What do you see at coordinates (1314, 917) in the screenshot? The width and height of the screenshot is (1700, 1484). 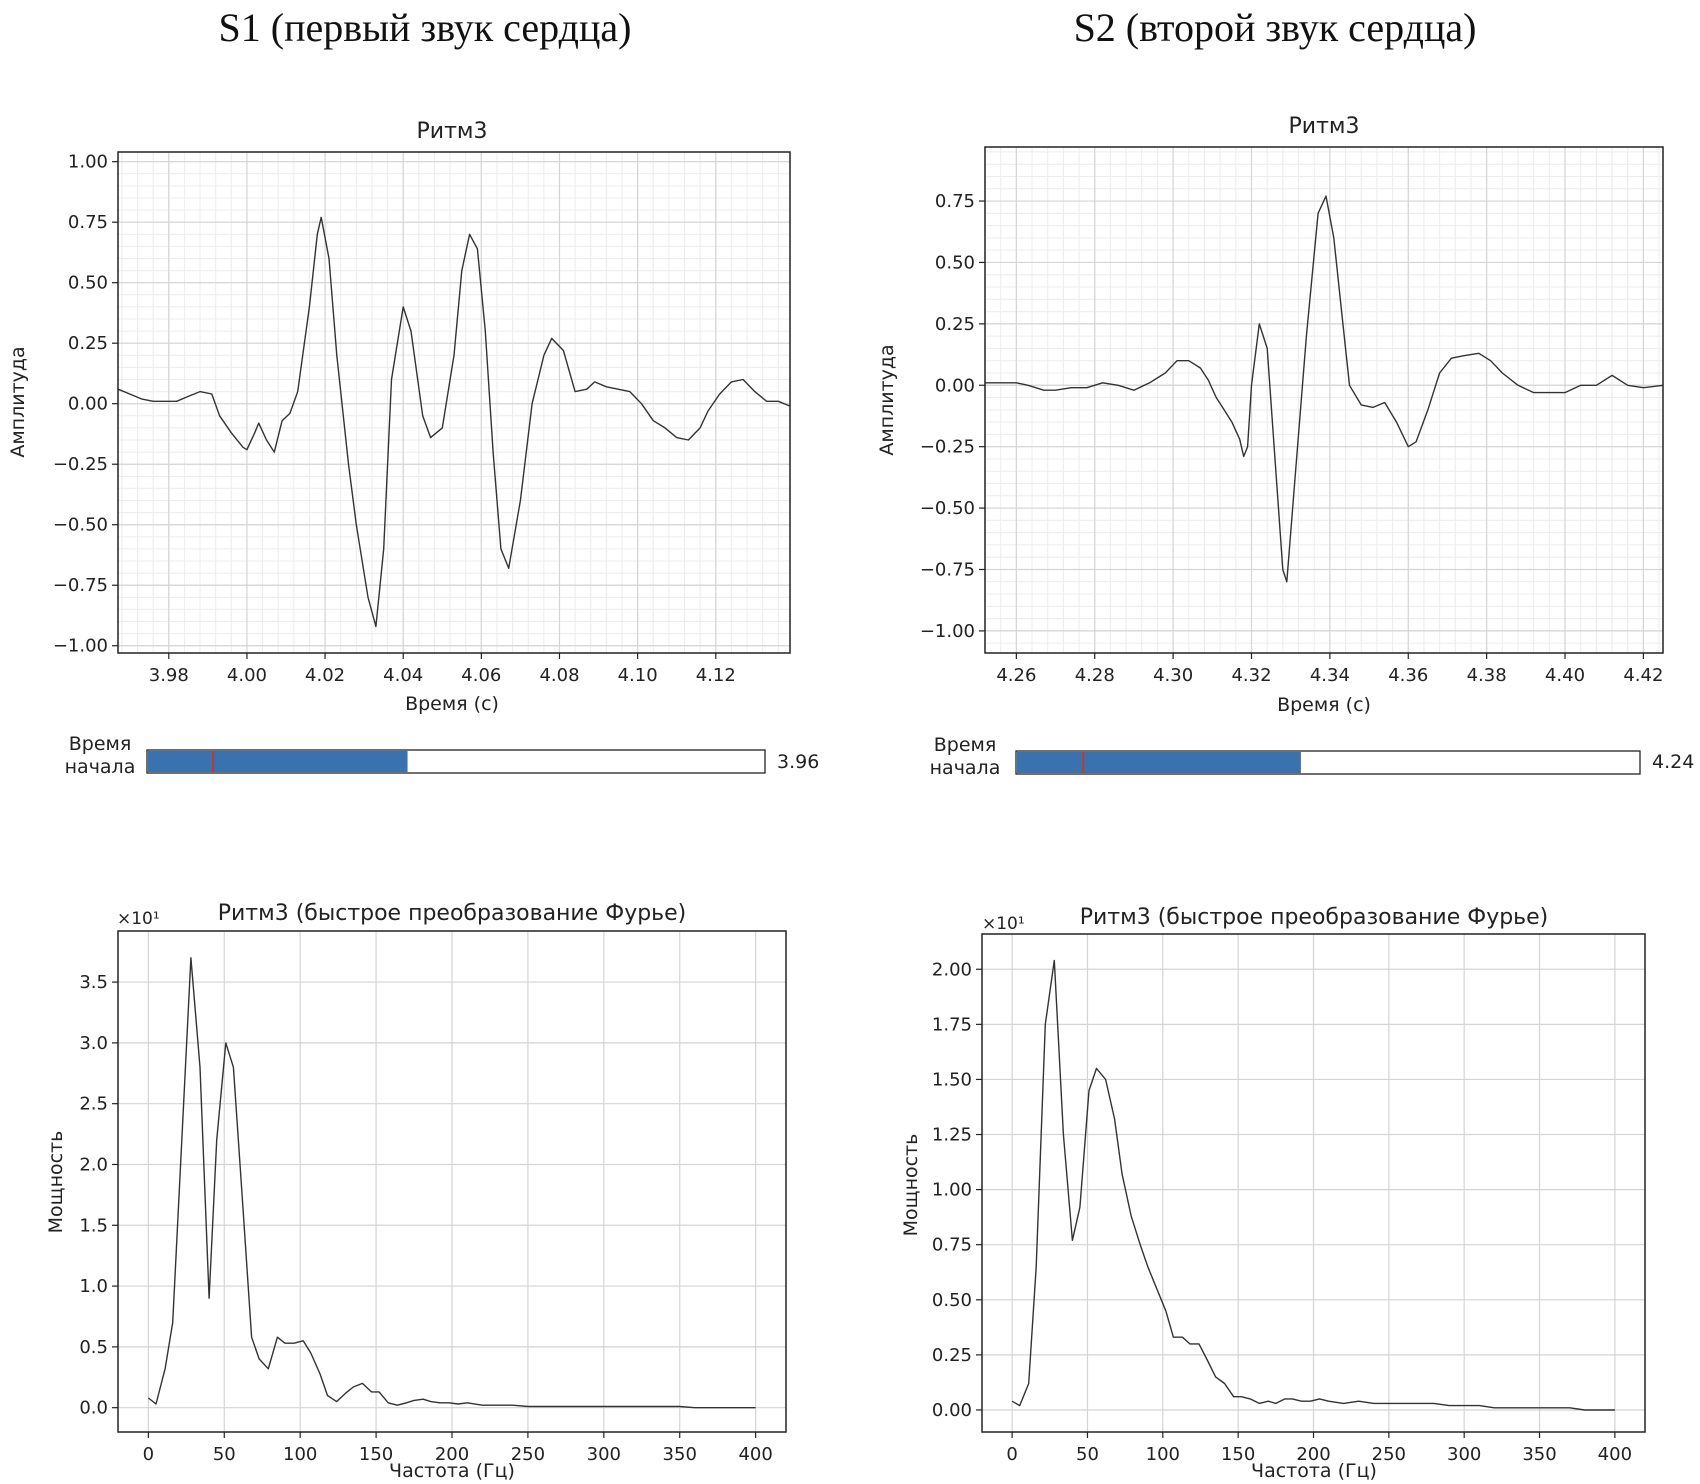 I see `chart-title: Ритм3 (быстрое преобразование Фурье)` at bounding box center [1314, 917].